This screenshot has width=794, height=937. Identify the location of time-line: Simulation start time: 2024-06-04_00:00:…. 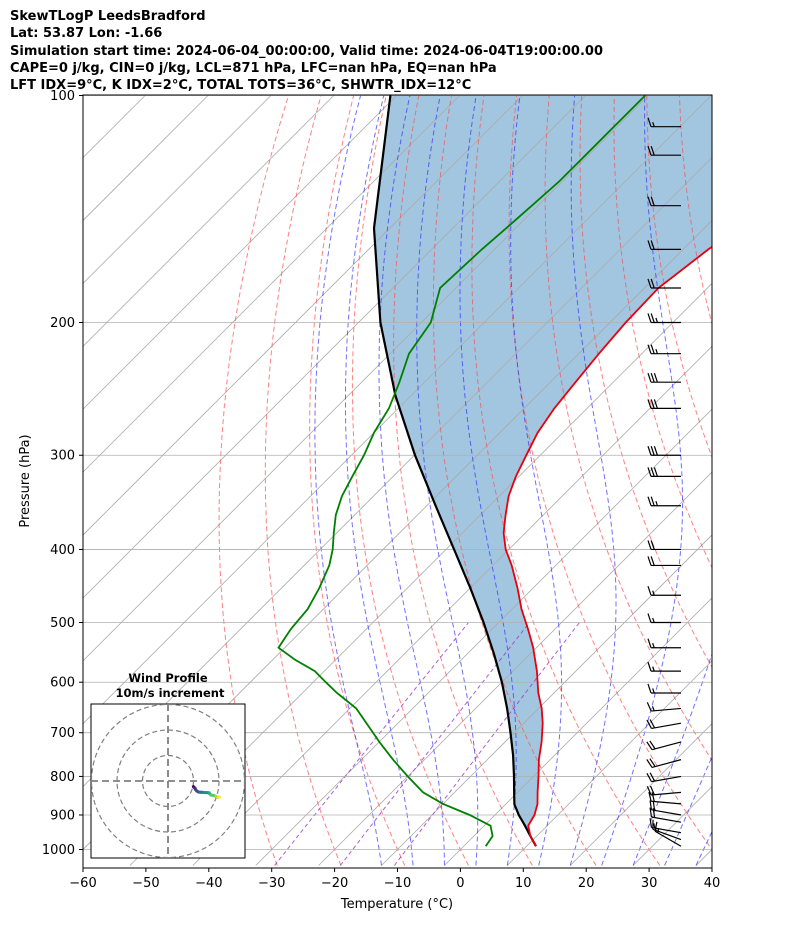
(306, 51).